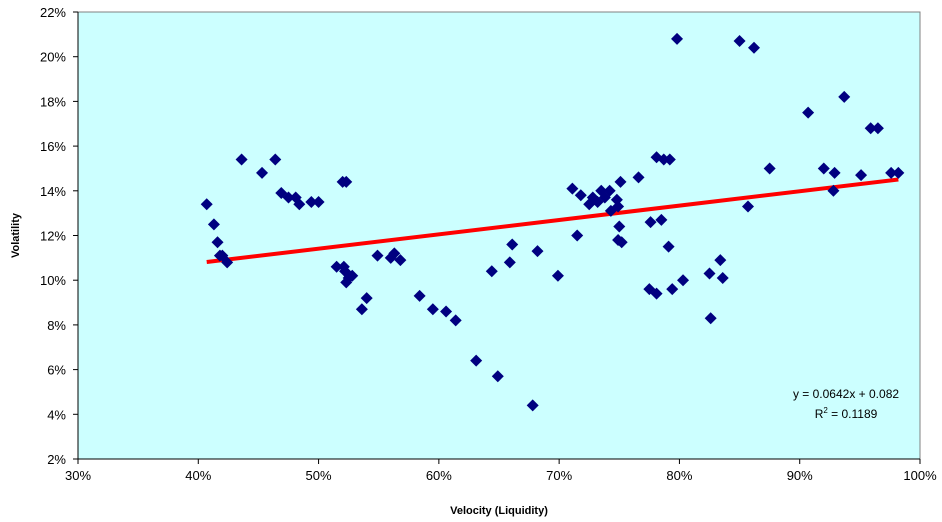 This screenshot has height=522, width=942. What do you see at coordinates (56, 370) in the screenshot?
I see `y-tick-label: 6%` at bounding box center [56, 370].